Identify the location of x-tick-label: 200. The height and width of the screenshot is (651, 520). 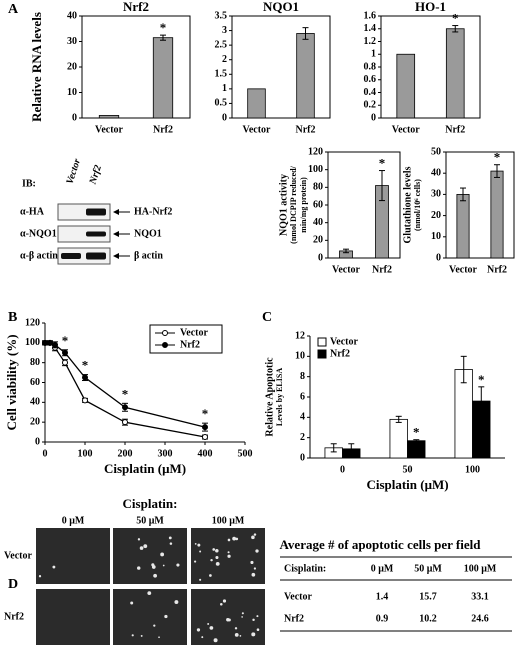
(125, 453).